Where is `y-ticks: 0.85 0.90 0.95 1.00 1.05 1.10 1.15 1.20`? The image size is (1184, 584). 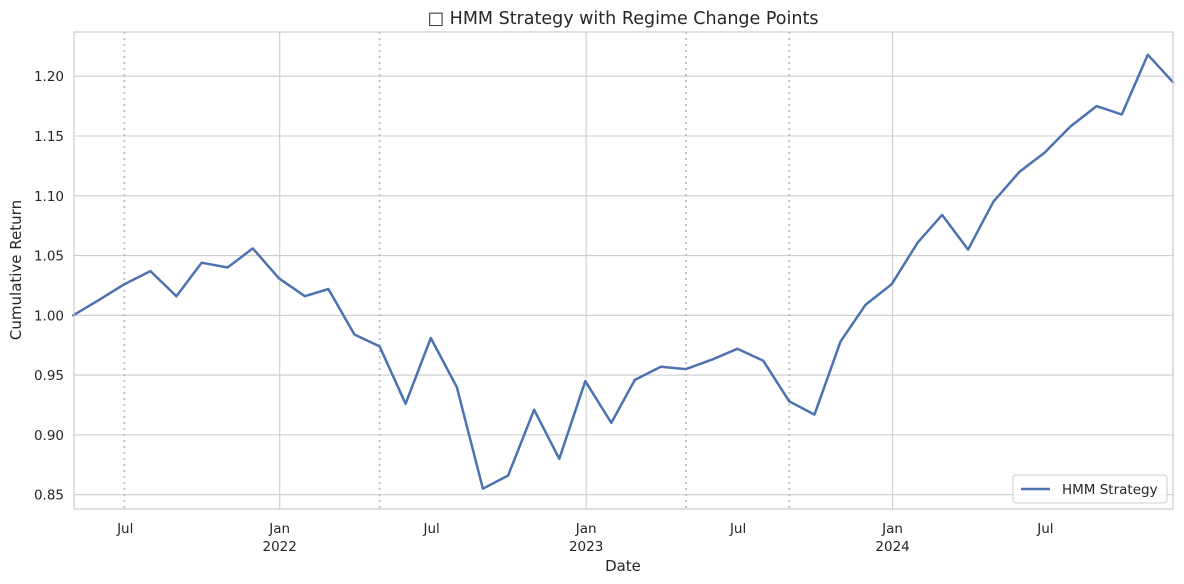
y-ticks: 0.85 0.90 0.95 1.00 1.05 1.10 1.15 1.20 is located at coordinates (49, 286).